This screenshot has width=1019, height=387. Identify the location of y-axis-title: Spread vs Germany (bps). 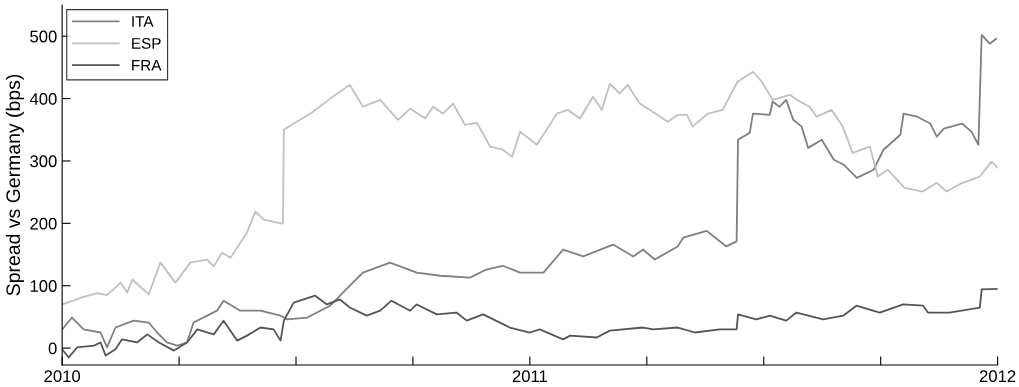
(14, 185).